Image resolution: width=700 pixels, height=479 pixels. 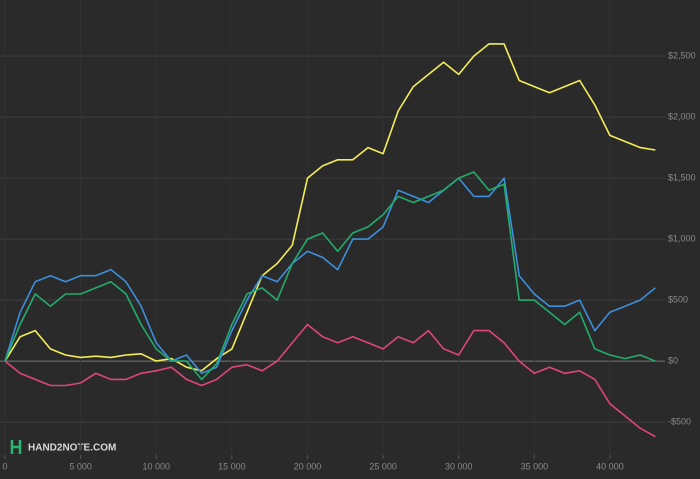 I want to click on x-tick-label: 25 000, so click(x=383, y=466).